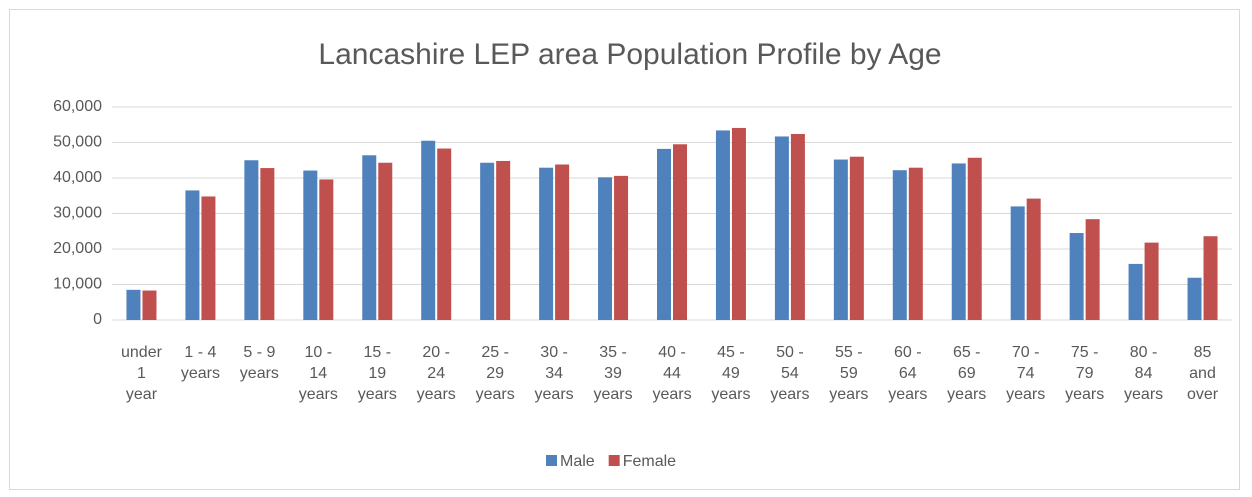 The image size is (1252, 497). I want to click on x-tick-label: 65 - 69 years, so click(967, 373).